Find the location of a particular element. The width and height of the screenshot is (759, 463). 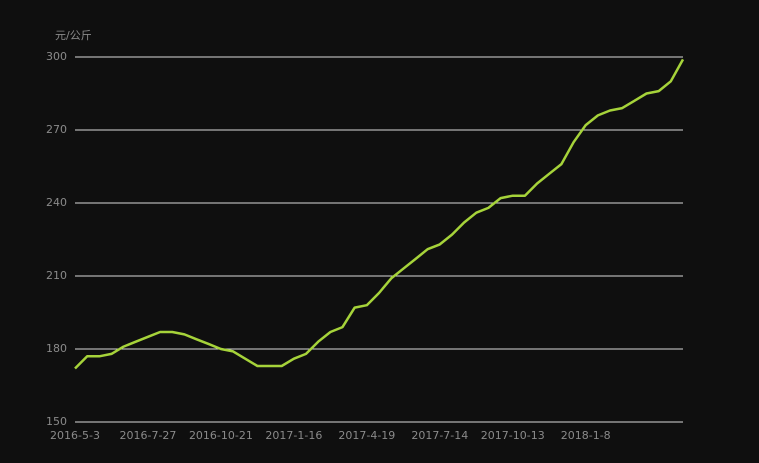

y-axis-label: 元/公斤 is located at coordinates (73, 35).